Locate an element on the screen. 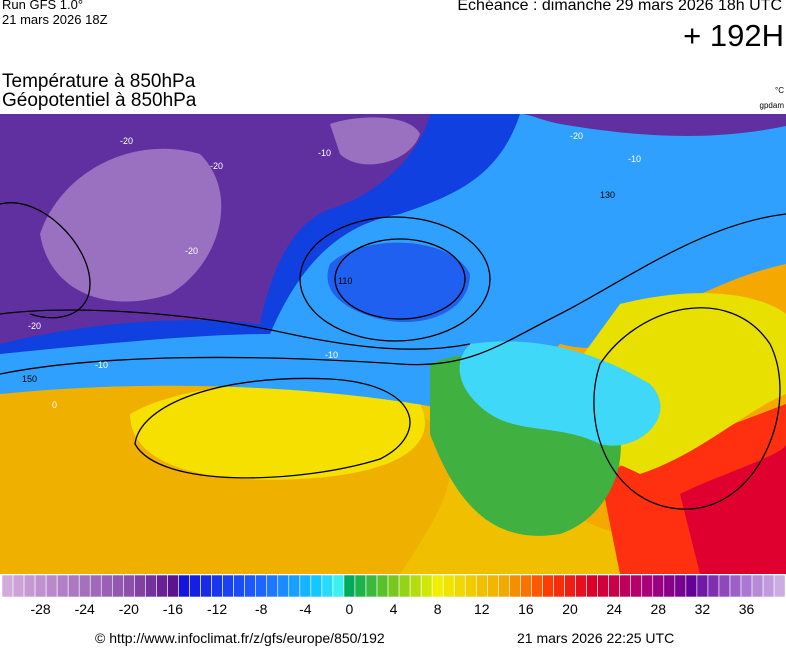 This screenshot has width=786, height=648. colorbar-tick-label: 4 is located at coordinates (394, 607).